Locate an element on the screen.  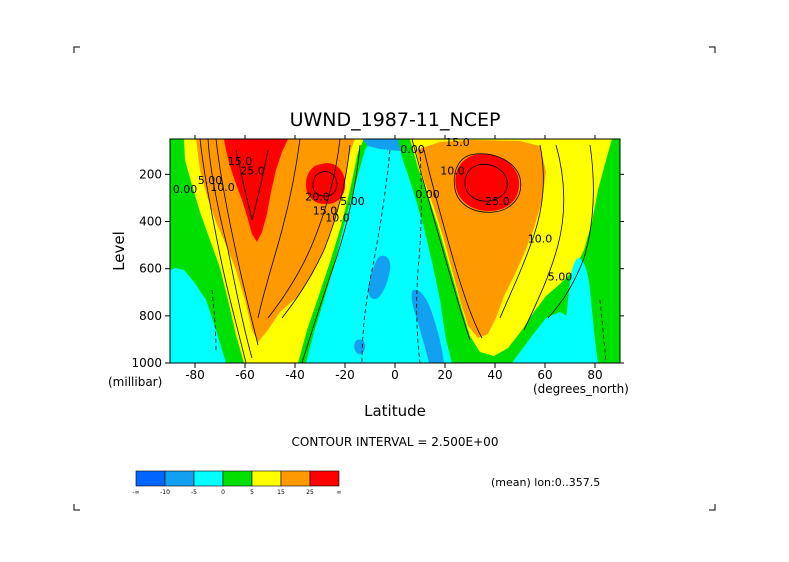
contour-line-north-jet-outer is located at coordinates (487, 183).